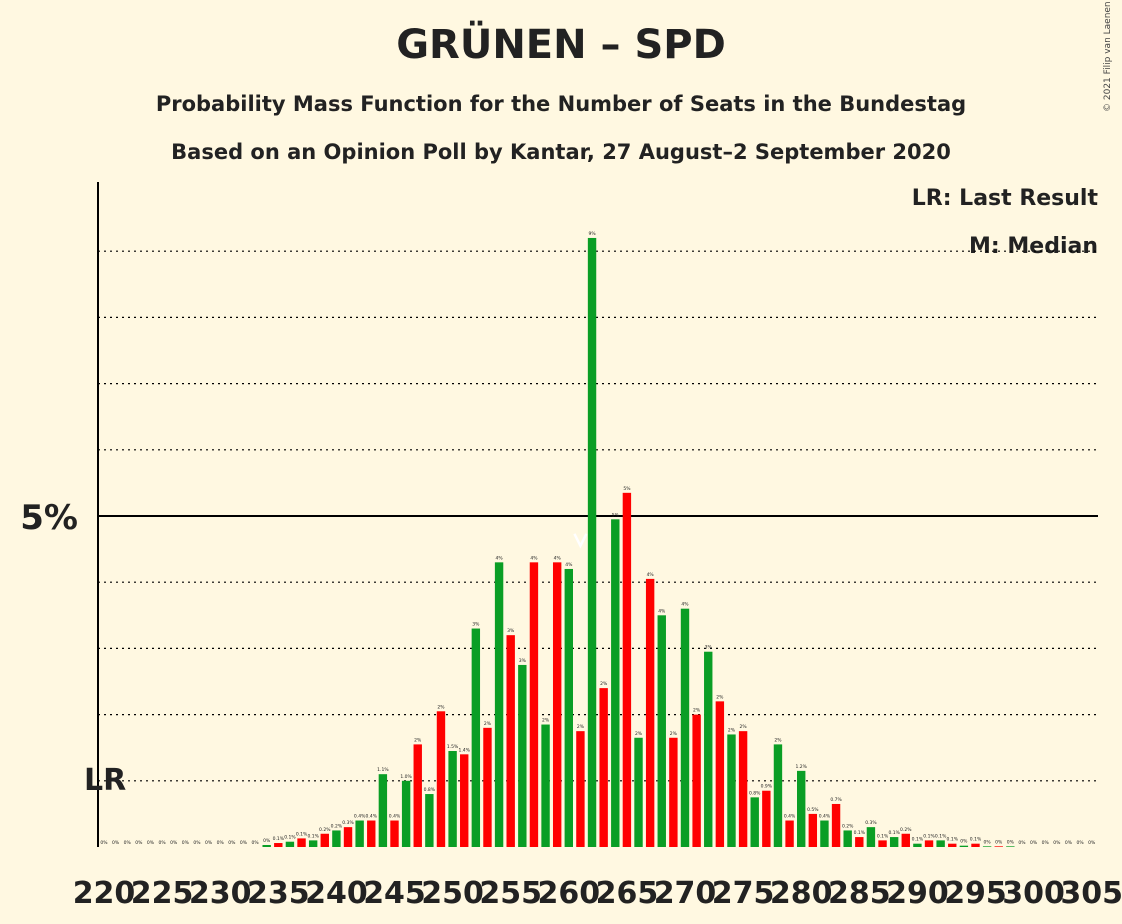  Describe the element at coordinates (1004, 198) in the screenshot. I see `legend-last-result: LR: Last Result` at that location.